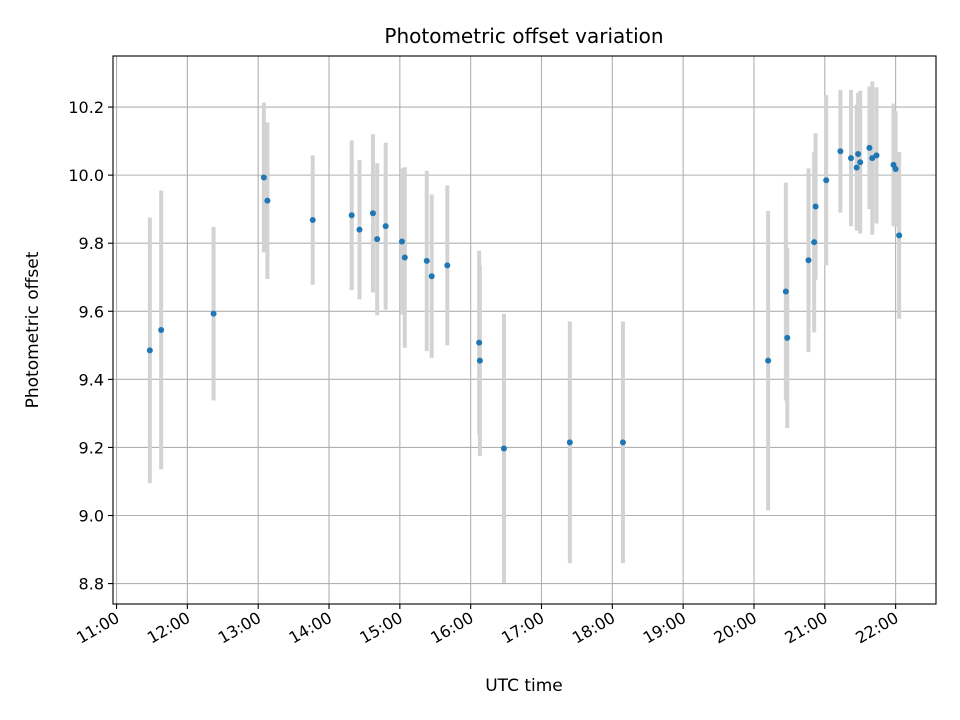 The width and height of the screenshot is (960, 720). What do you see at coordinates (380, 628) in the screenshot?
I see `x-tick-label: 15:00` at bounding box center [380, 628].